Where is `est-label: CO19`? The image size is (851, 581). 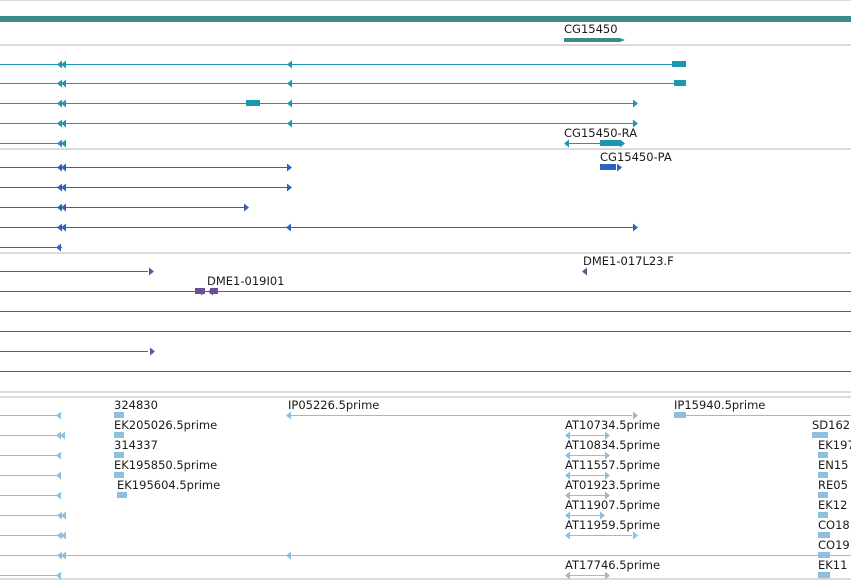
est-label: CO19 is located at coordinates (834, 545).